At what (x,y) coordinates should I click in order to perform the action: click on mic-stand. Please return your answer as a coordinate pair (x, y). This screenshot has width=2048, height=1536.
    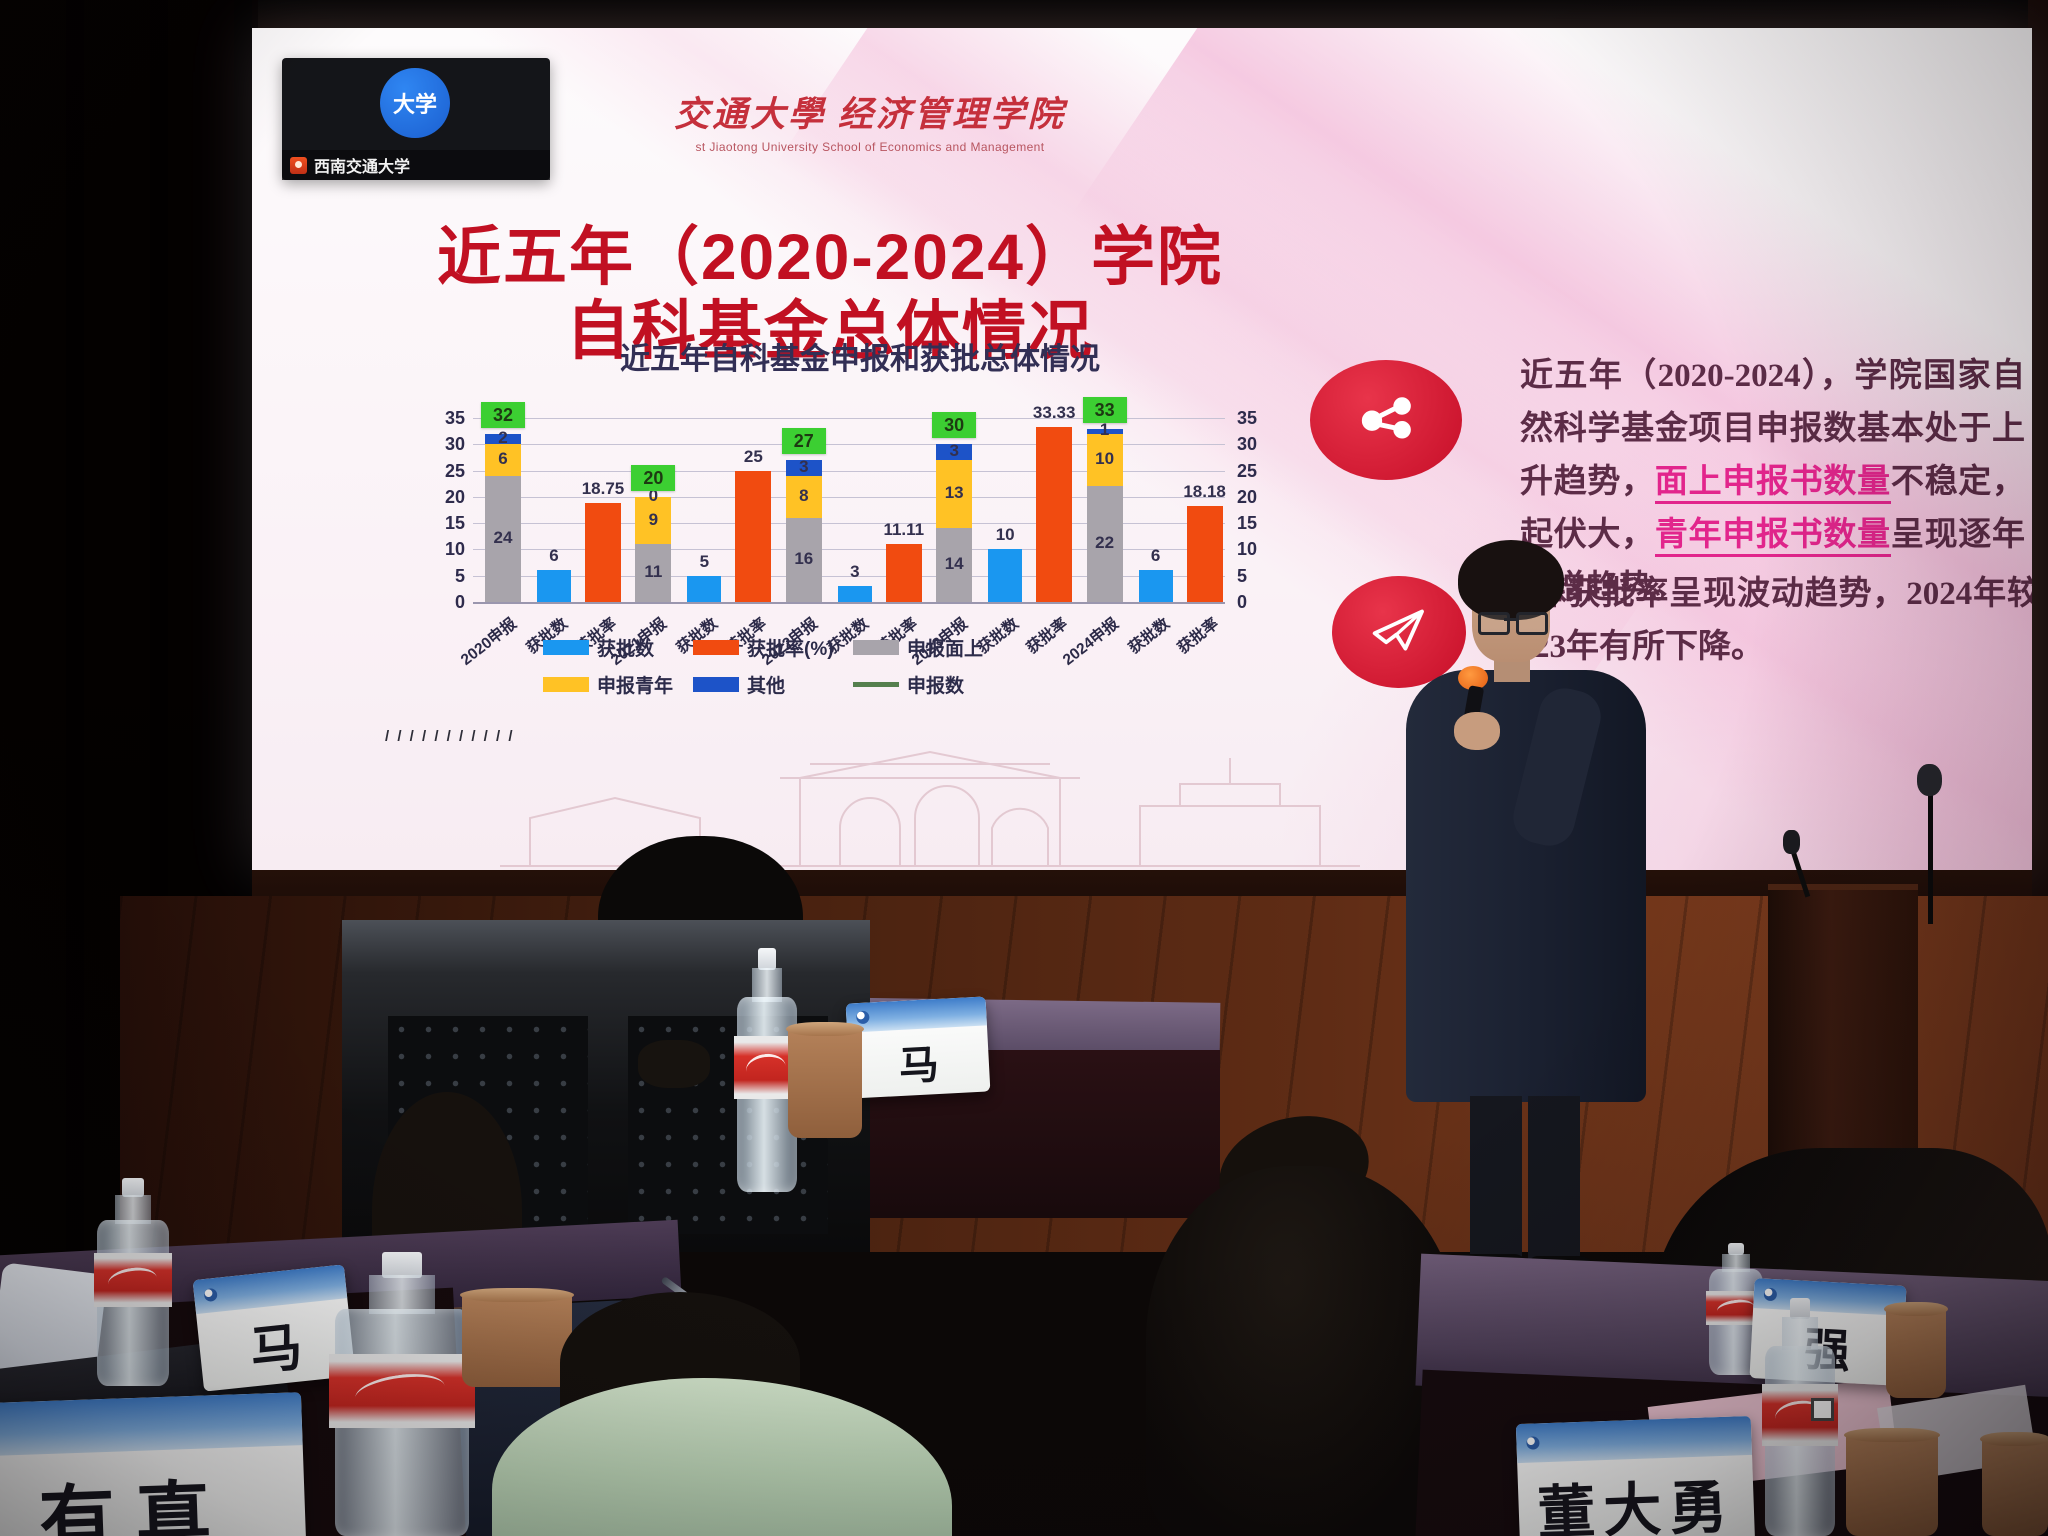
    Looking at the image, I should click on (1930, 857).